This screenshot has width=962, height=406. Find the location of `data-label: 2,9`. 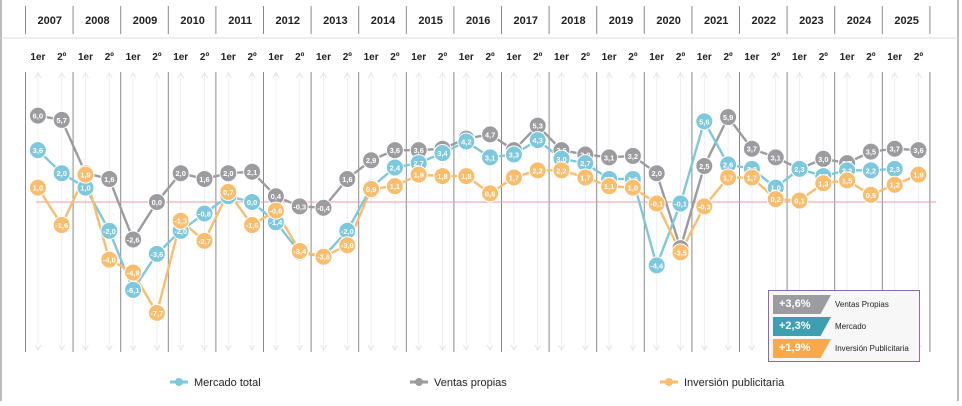

data-label: 2,9 is located at coordinates (371, 160).